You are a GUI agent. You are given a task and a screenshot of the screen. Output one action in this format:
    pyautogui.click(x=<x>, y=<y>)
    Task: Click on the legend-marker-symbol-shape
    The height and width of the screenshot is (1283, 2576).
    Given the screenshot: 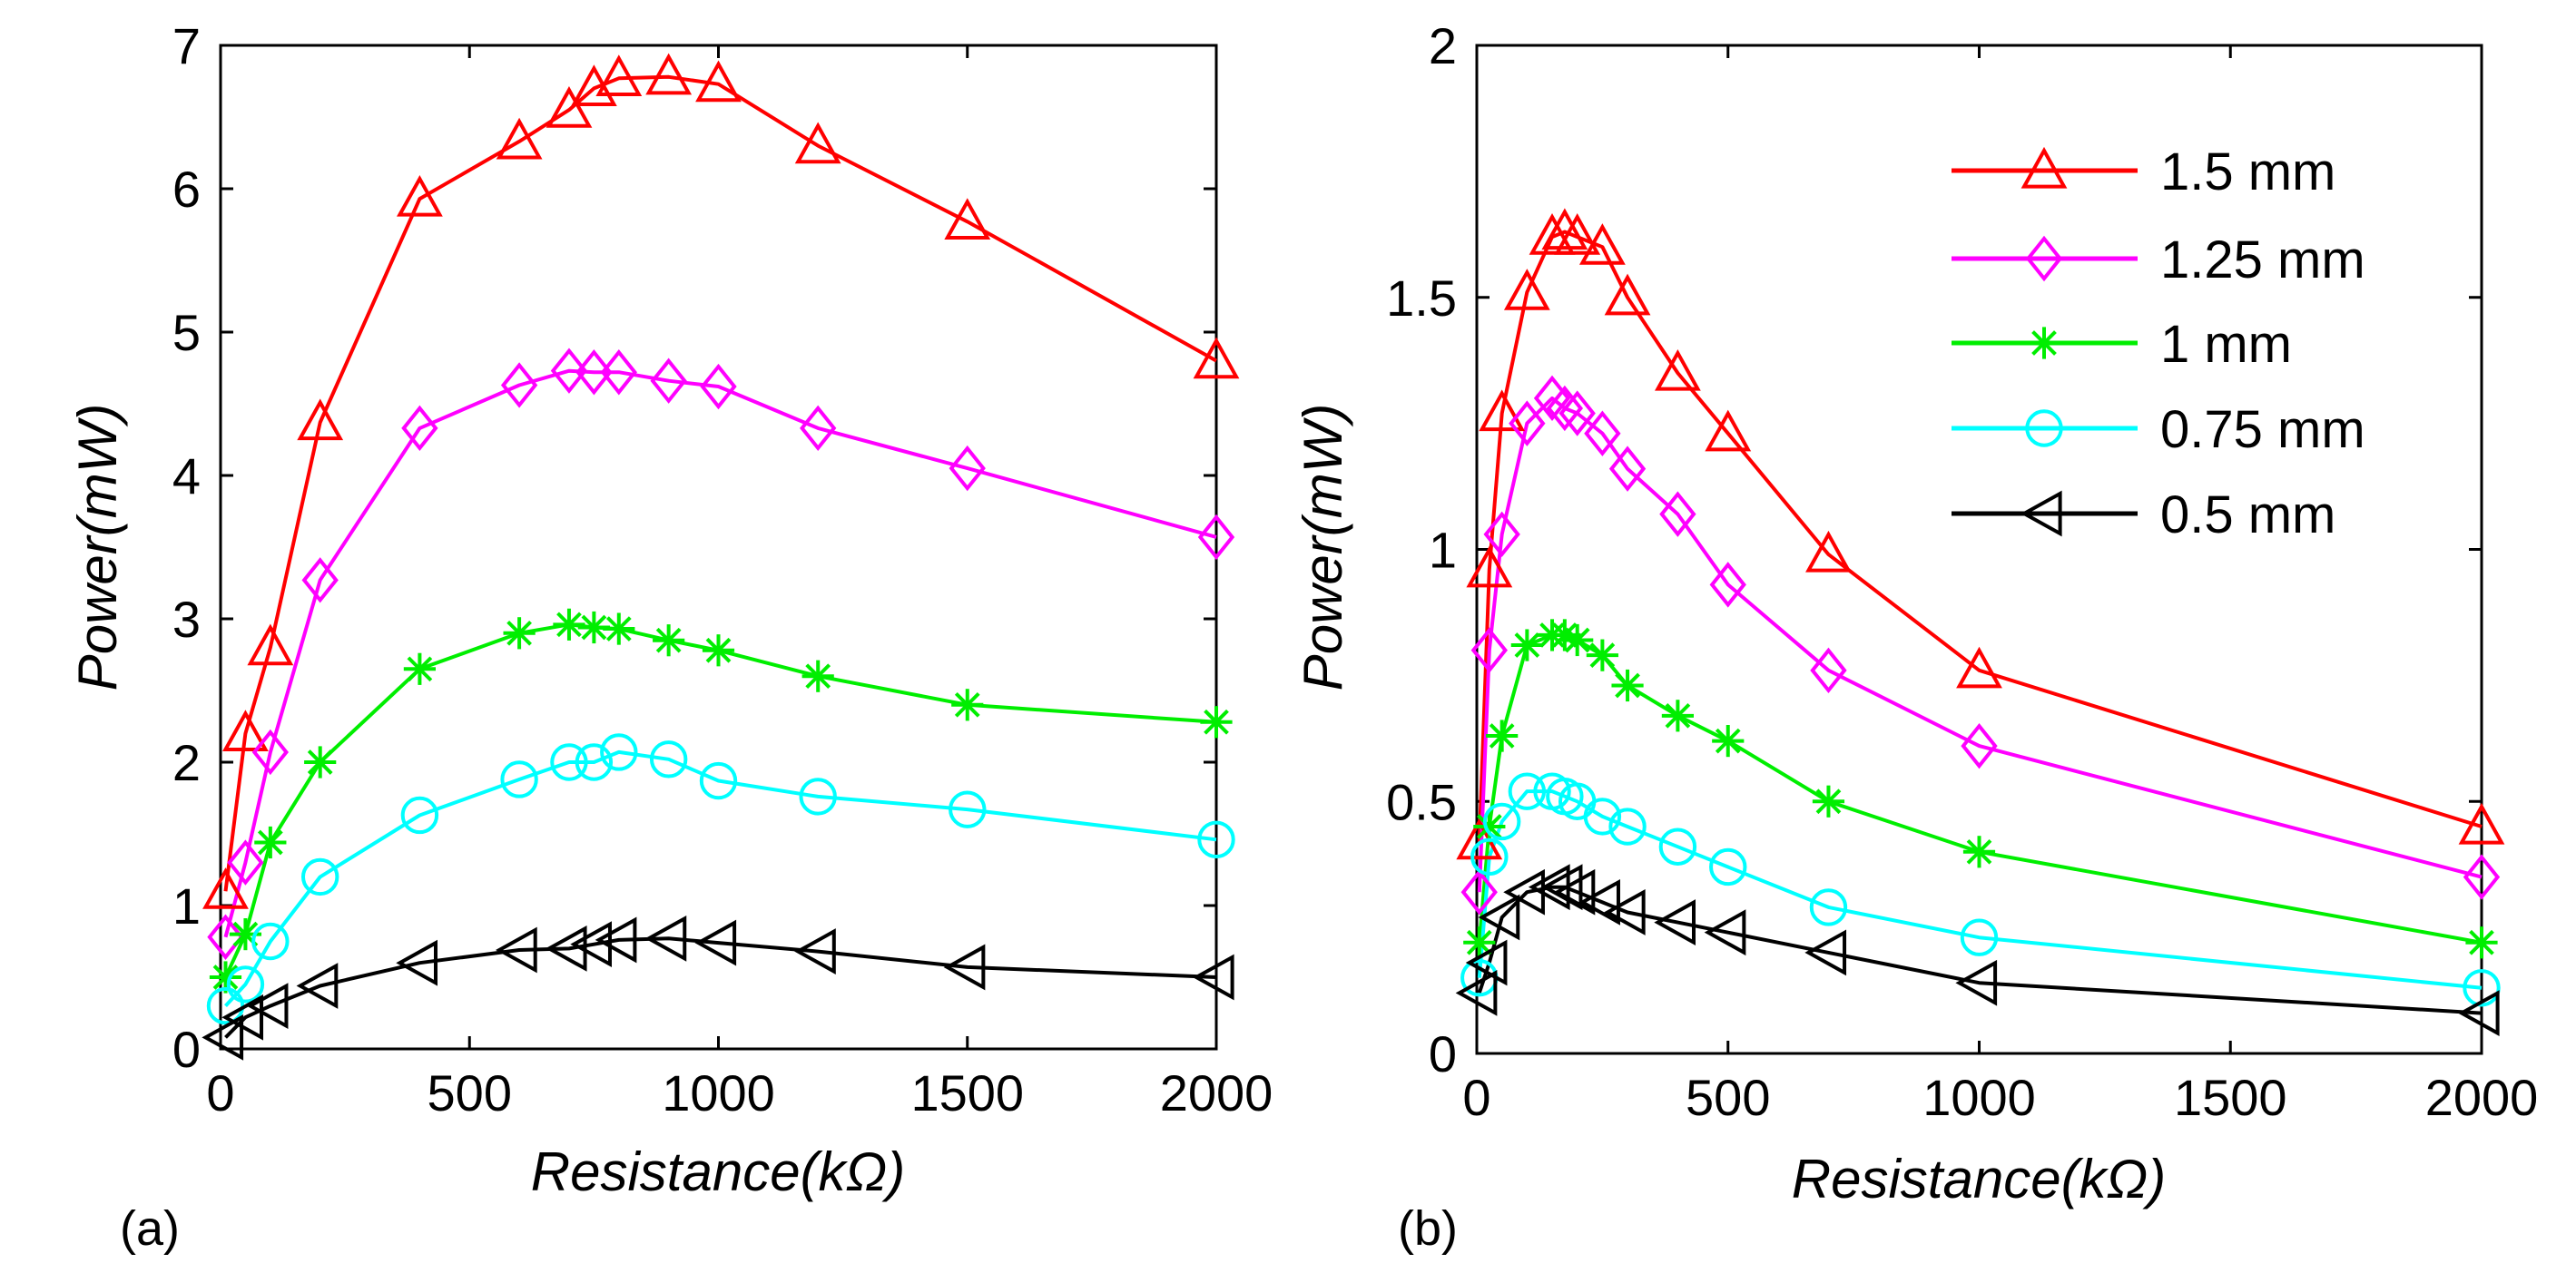 What is the action you would take?
    pyautogui.click(x=2044, y=259)
    